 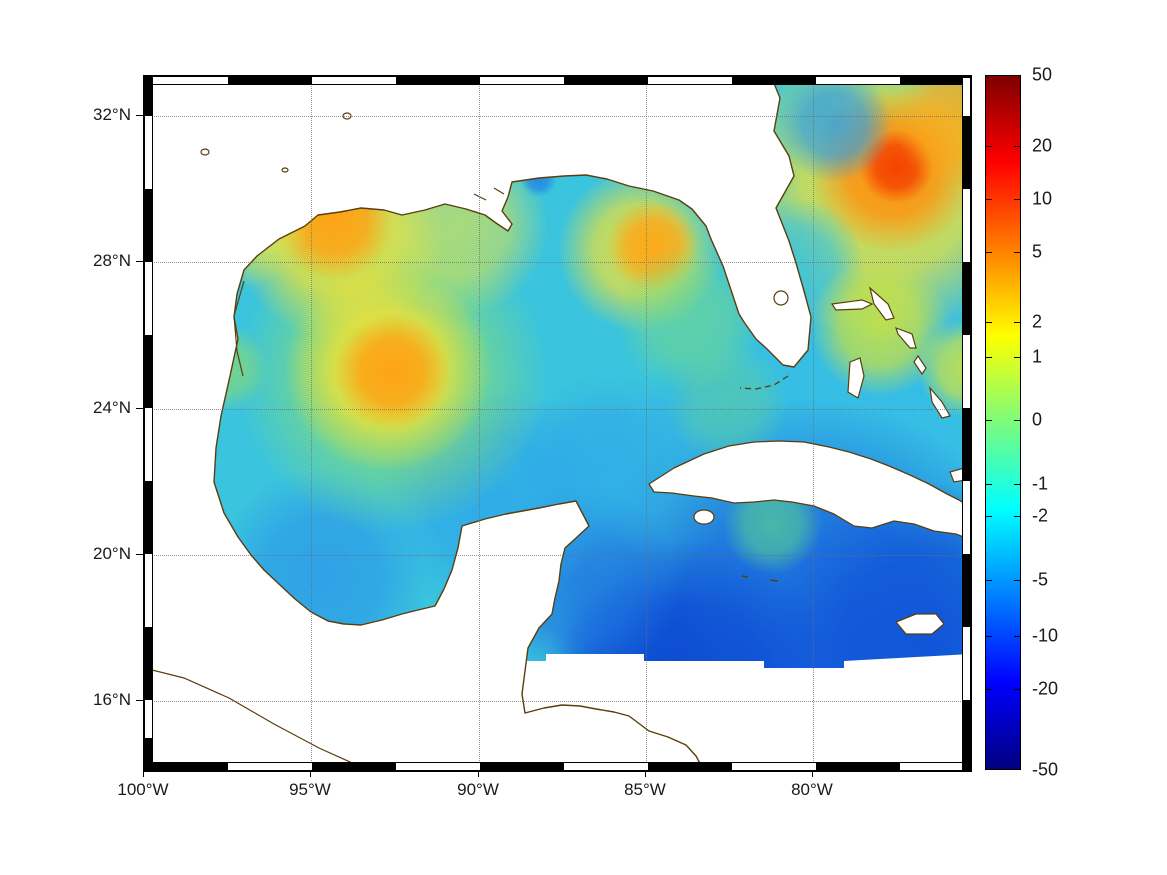 What do you see at coordinates (1040, 579) in the screenshot?
I see `colorbar-tick-label: -5` at bounding box center [1040, 579].